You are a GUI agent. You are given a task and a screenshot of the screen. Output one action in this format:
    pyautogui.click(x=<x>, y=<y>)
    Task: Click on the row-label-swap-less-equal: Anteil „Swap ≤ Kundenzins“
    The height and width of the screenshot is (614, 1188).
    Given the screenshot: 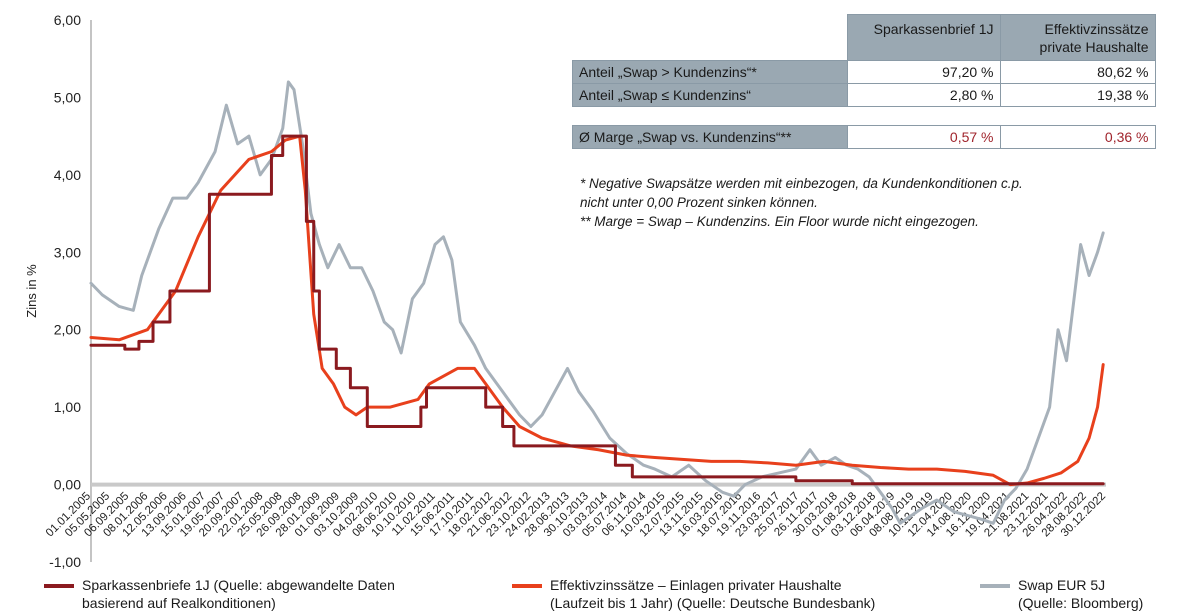 What is the action you would take?
    pyautogui.click(x=710, y=95)
    